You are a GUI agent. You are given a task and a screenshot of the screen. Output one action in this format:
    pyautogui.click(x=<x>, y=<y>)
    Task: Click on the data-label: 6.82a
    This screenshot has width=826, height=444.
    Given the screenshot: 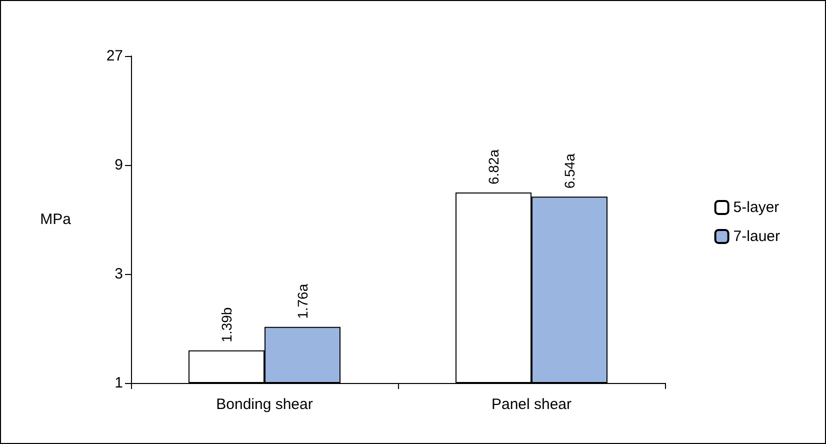 What is the action you would take?
    pyautogui.click(x=494, y=167)
    